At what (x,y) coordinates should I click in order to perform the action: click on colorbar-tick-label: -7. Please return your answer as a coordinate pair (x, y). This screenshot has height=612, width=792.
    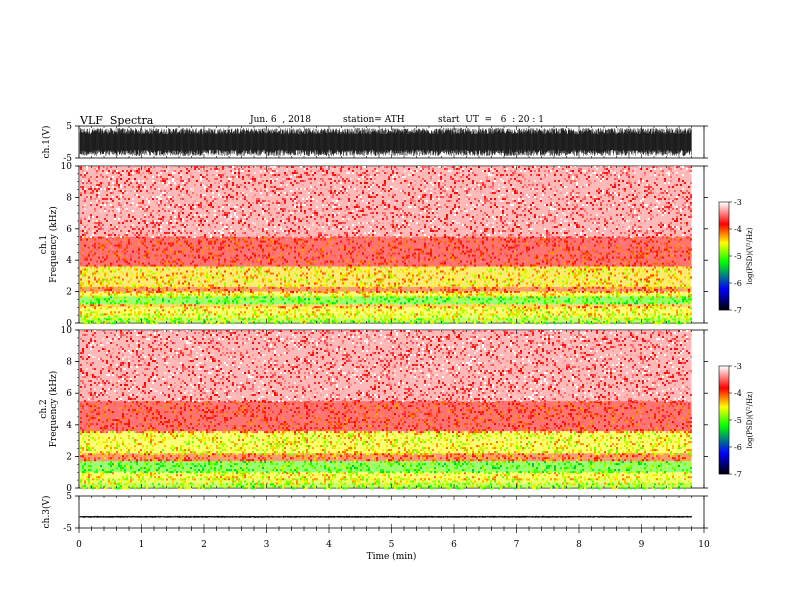
    Looking at the image, I should click on (738, 474).